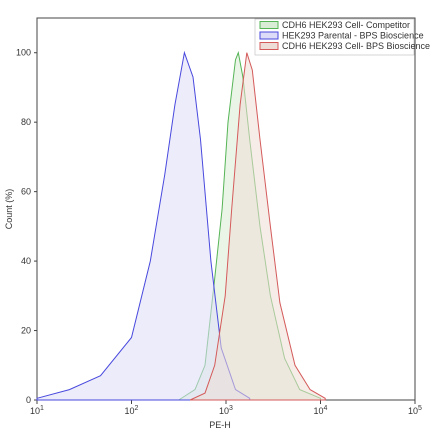 This screenshot has width=440, height=445. Describe the element at coordinates (26, 261) in the screenshot. I see `y-tick-label: 40` at that location.